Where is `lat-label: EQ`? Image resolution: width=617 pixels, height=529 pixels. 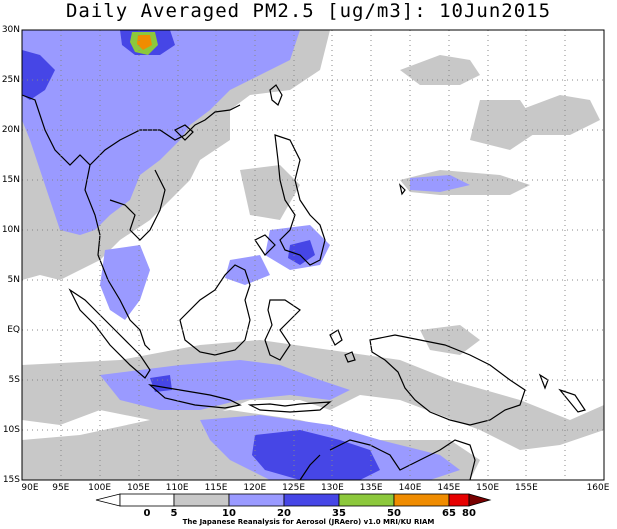 lat-label: EQ is located at coordinates (13, 330).